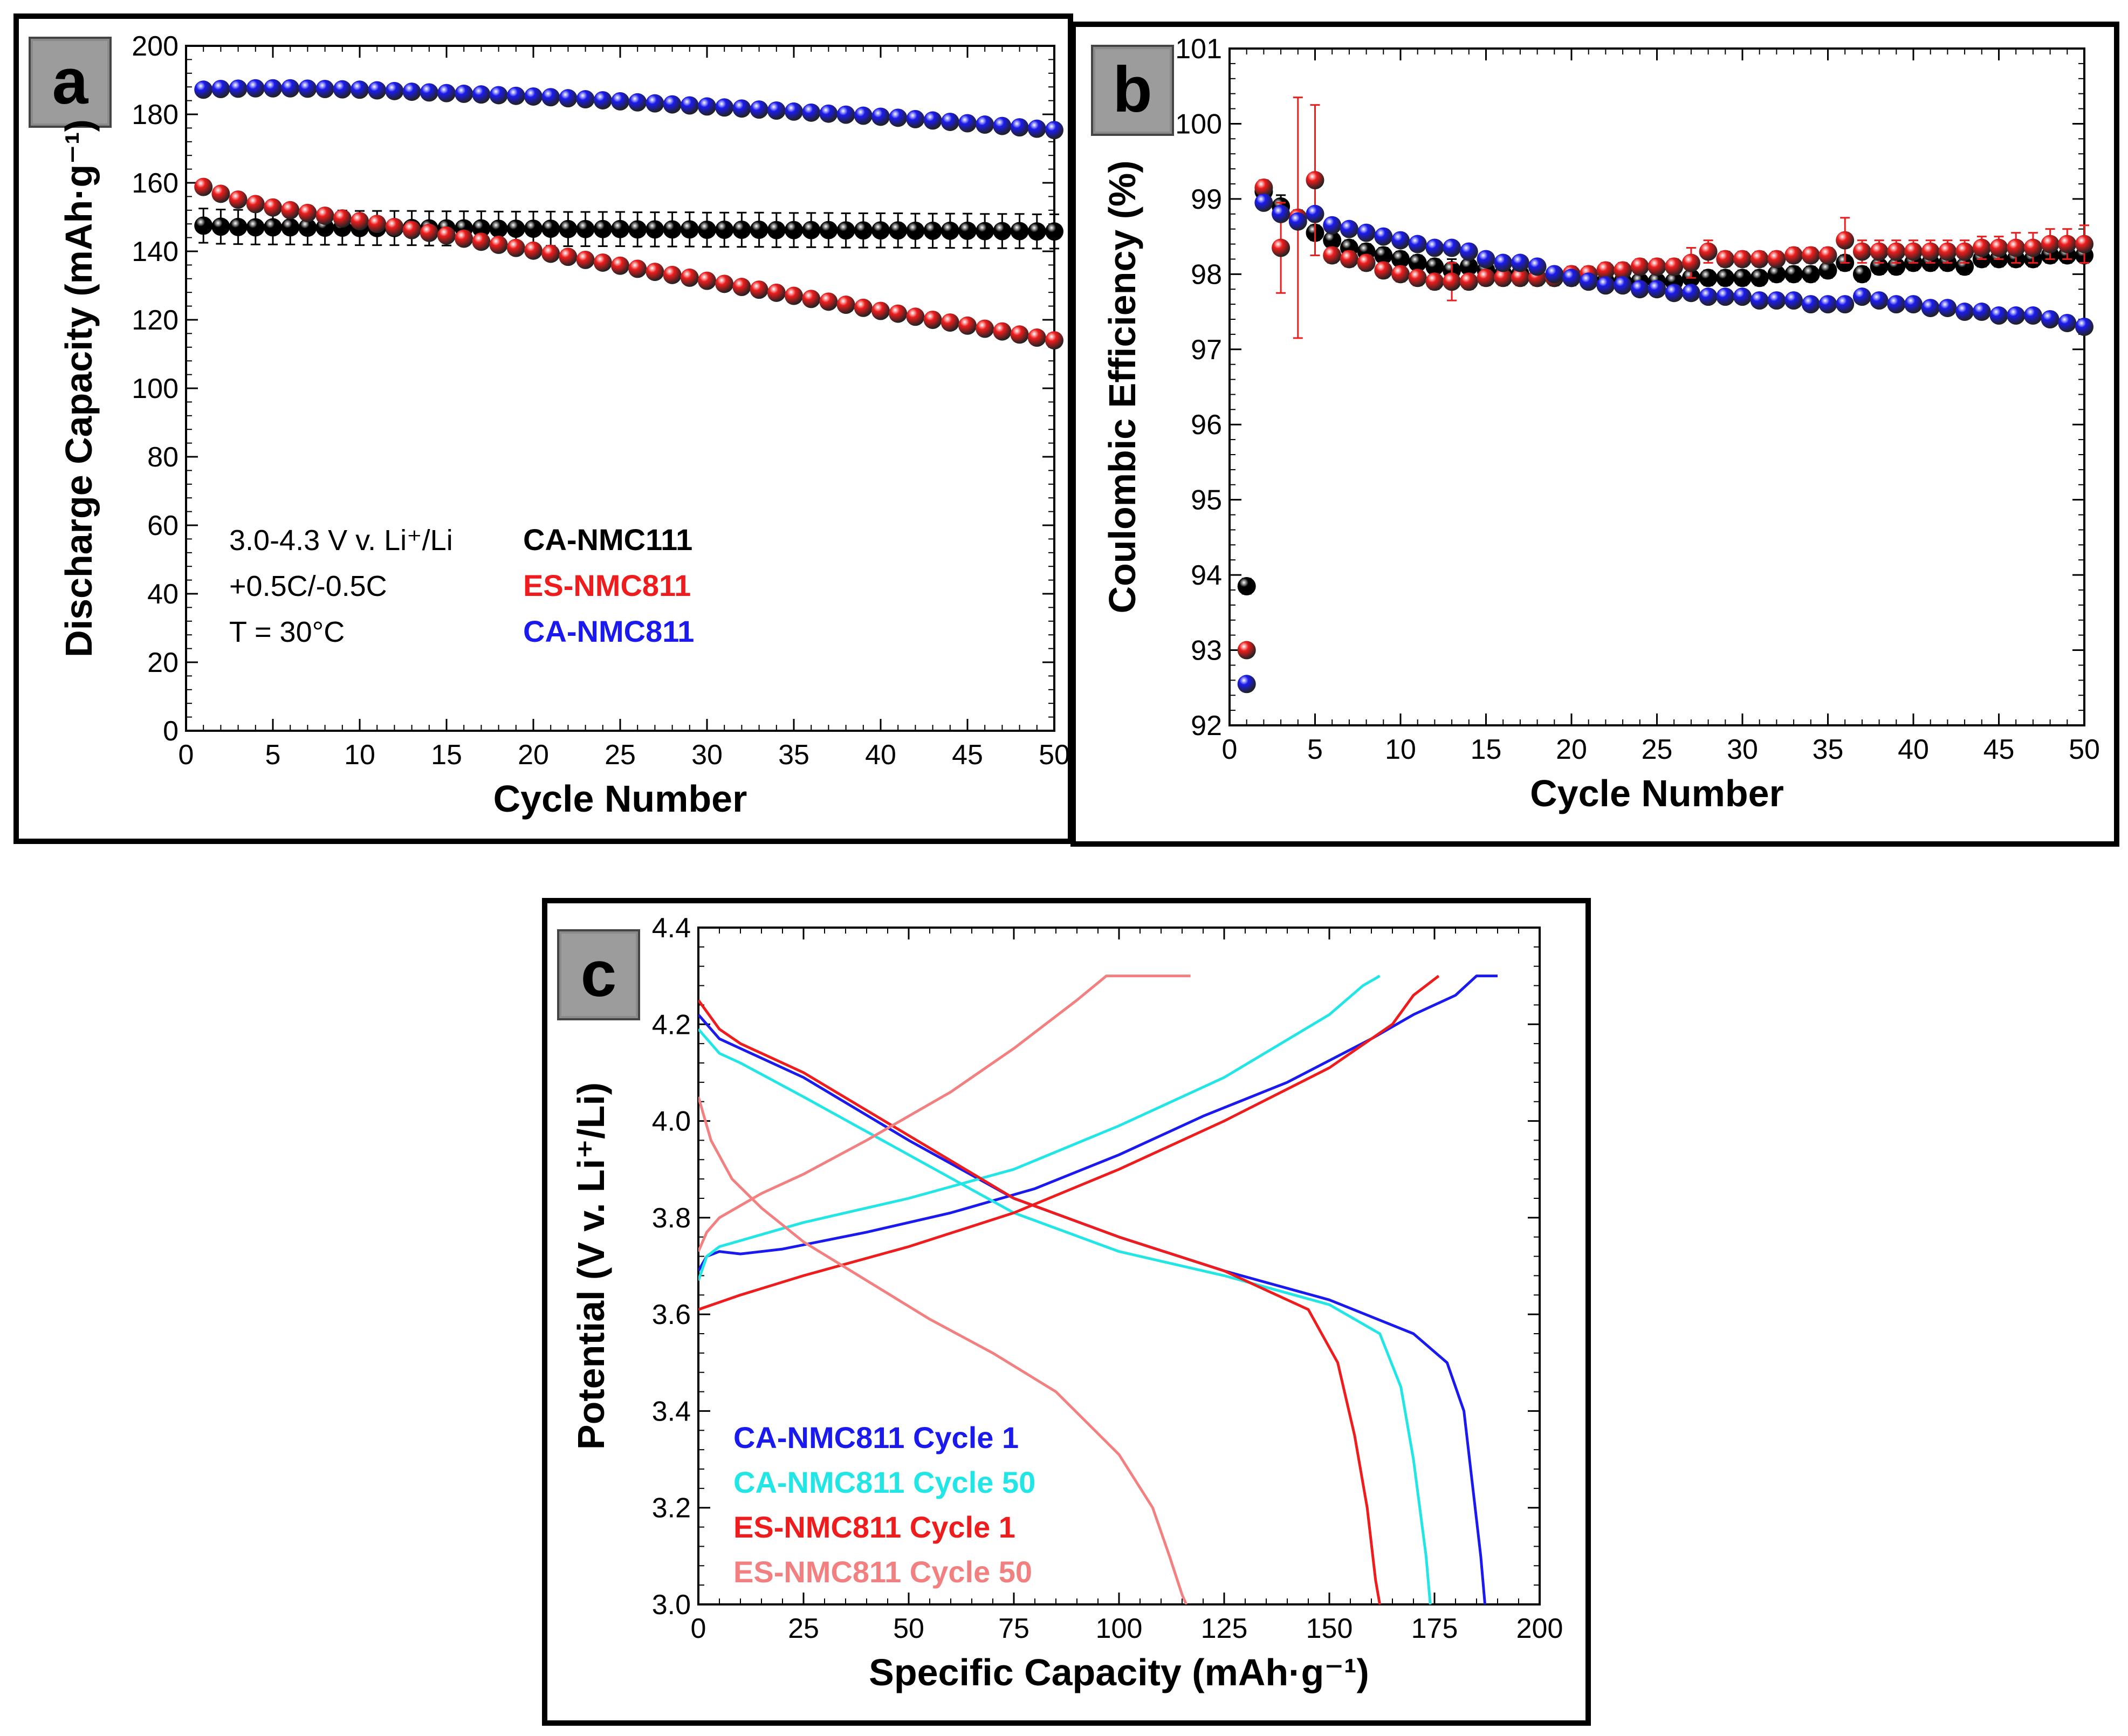  What do you see at coordinates (1828, 749) in the screenshot?
I see `x-tick-label: 35` at bounding box center [1828, 749].